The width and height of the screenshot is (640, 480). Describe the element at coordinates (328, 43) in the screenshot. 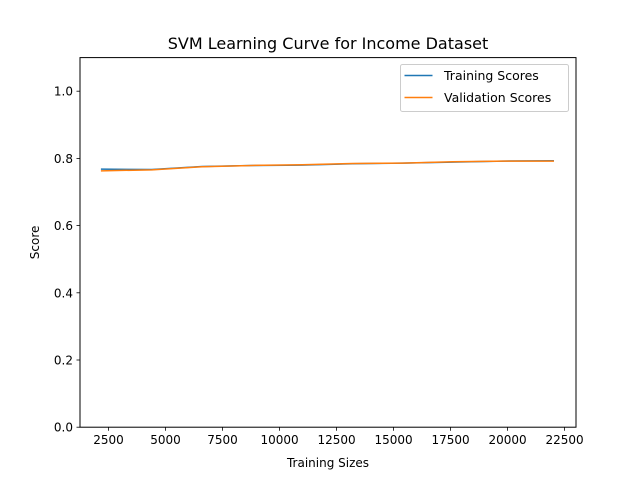

I see `chart-title: SVM Learning Curve for Income Dataset` at that location.